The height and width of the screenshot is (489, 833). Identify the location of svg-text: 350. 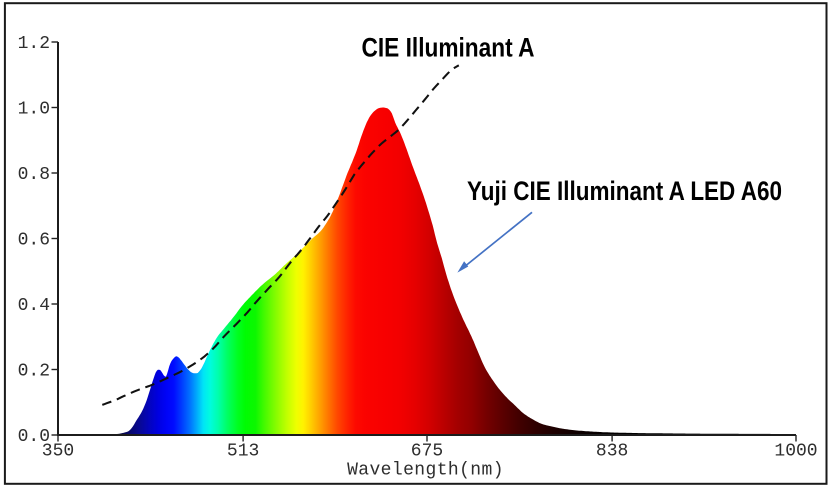
(58, 452).